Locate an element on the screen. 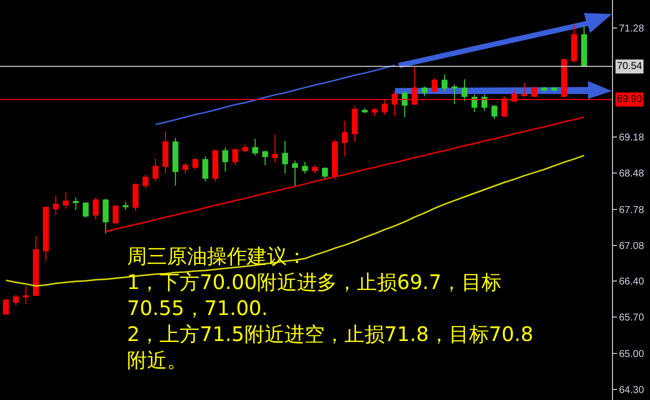  y-tick-label: 65.70 is located at coordinates (631, 318).